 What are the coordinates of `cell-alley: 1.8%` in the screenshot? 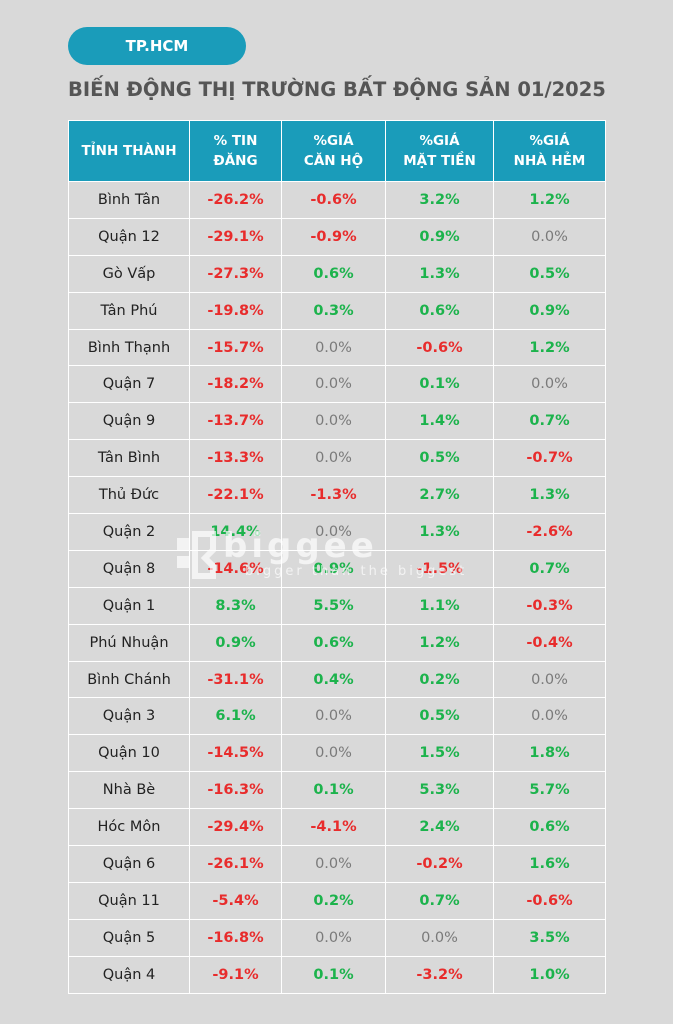 It's located at (549, 753).